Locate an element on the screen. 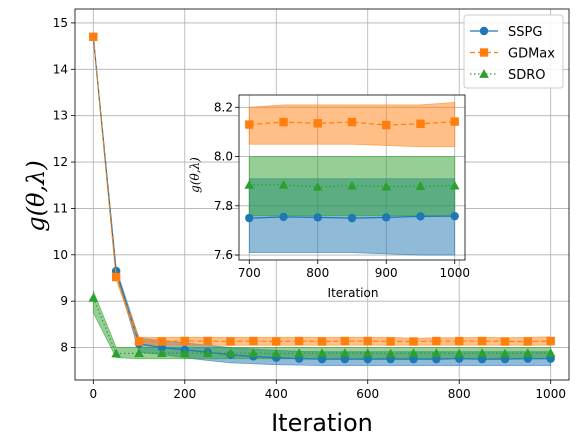 The image size is (581, 446). legend-marker-sdro is located at coordinates (484, 73).